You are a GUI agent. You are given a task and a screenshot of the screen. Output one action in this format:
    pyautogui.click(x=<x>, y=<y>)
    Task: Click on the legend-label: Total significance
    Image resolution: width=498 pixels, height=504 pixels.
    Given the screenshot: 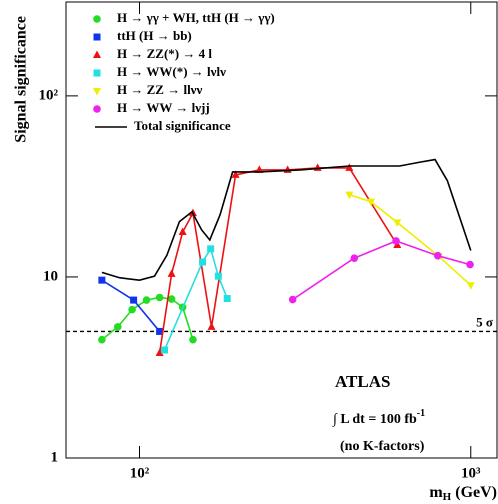 What is the action you would take?
    pyautogui.click(x=182, y=125)
    